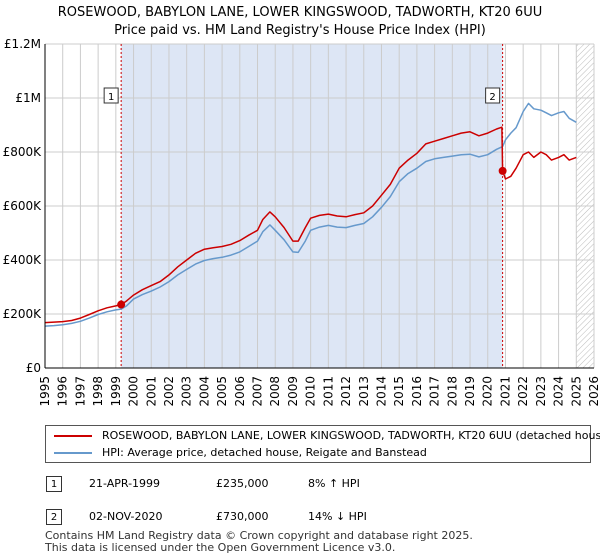 This screenshot has height=560, width=600. Describe the element at coordinates (311, 391) in the screenshot. I see `x-tick-label: 2010` at that location.